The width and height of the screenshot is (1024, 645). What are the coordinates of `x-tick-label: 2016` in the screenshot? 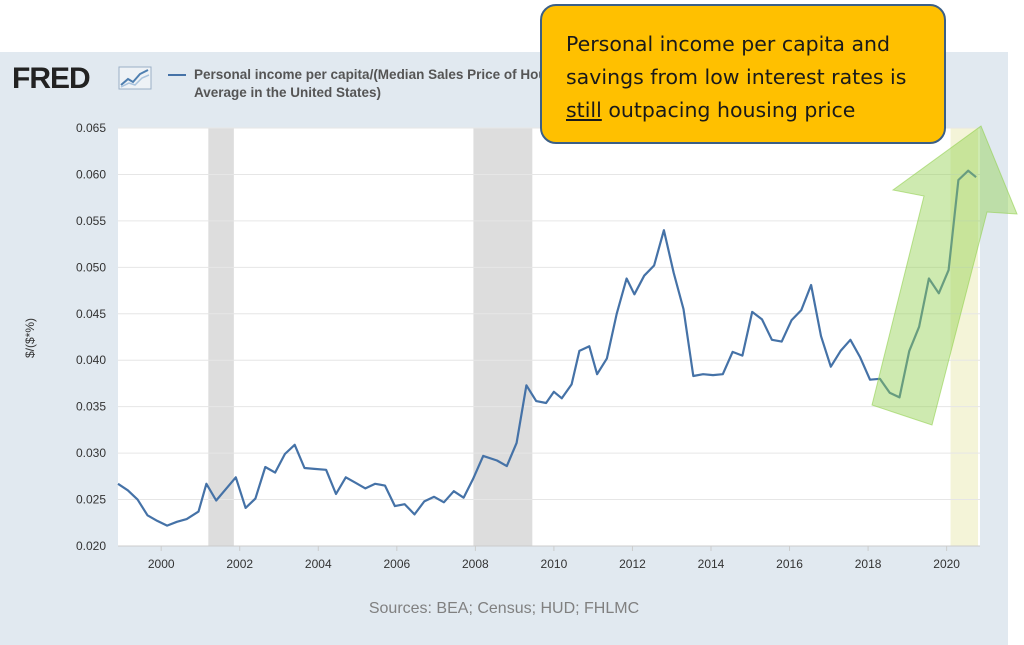 It's located at (789, 564).